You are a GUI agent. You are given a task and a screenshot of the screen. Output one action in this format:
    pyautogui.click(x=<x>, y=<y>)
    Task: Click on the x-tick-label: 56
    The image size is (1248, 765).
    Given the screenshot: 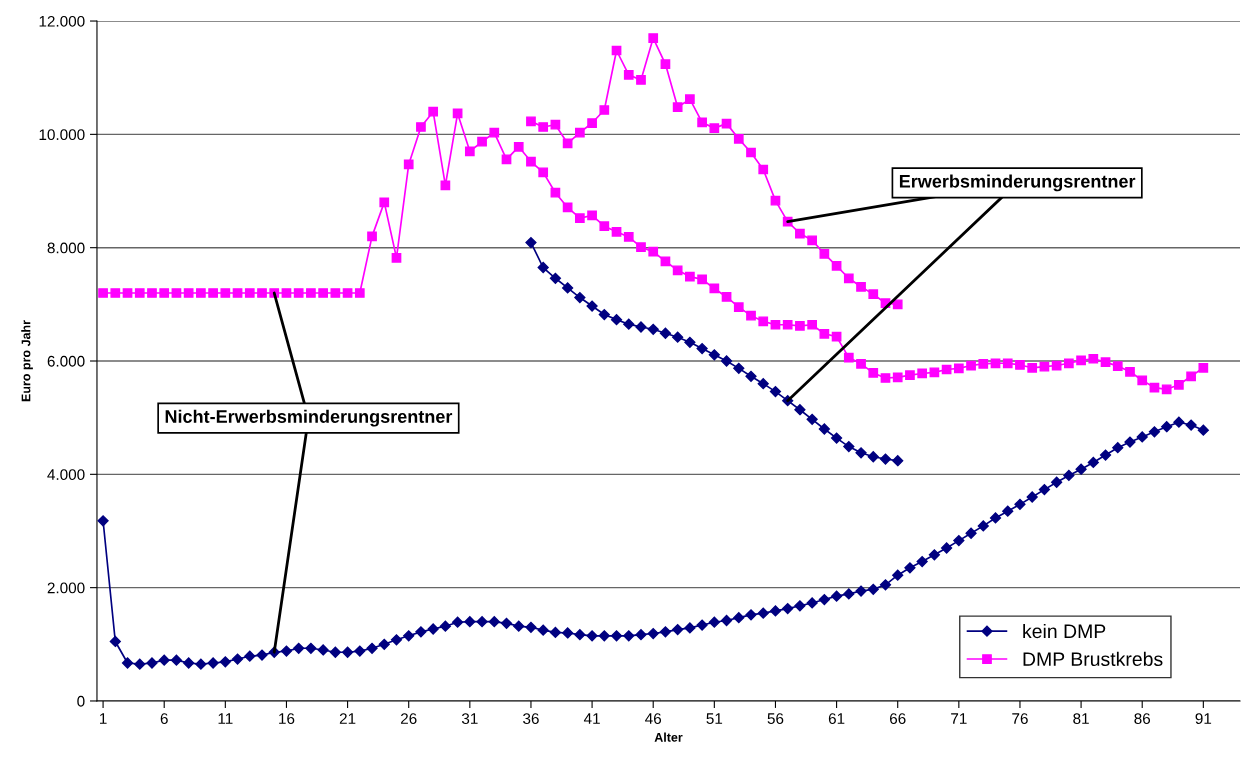 What is the action you would take?
    pyautogui.click(x=775, y=718)
    